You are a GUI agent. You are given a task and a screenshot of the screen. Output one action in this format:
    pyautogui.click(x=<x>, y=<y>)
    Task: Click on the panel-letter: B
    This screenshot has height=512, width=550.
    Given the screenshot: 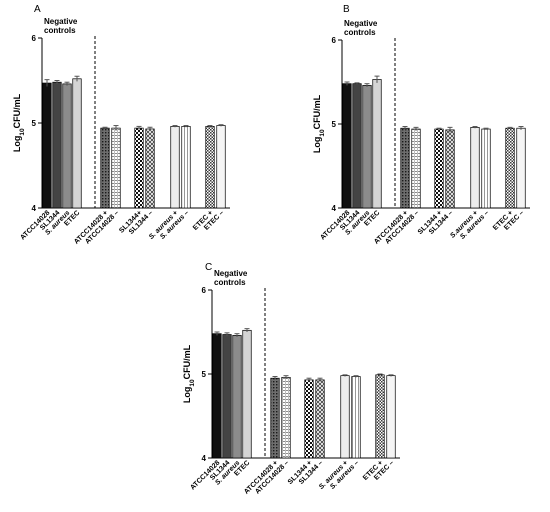 What is the action you would take?
    pyautogui.click(x=346, y=9)
    